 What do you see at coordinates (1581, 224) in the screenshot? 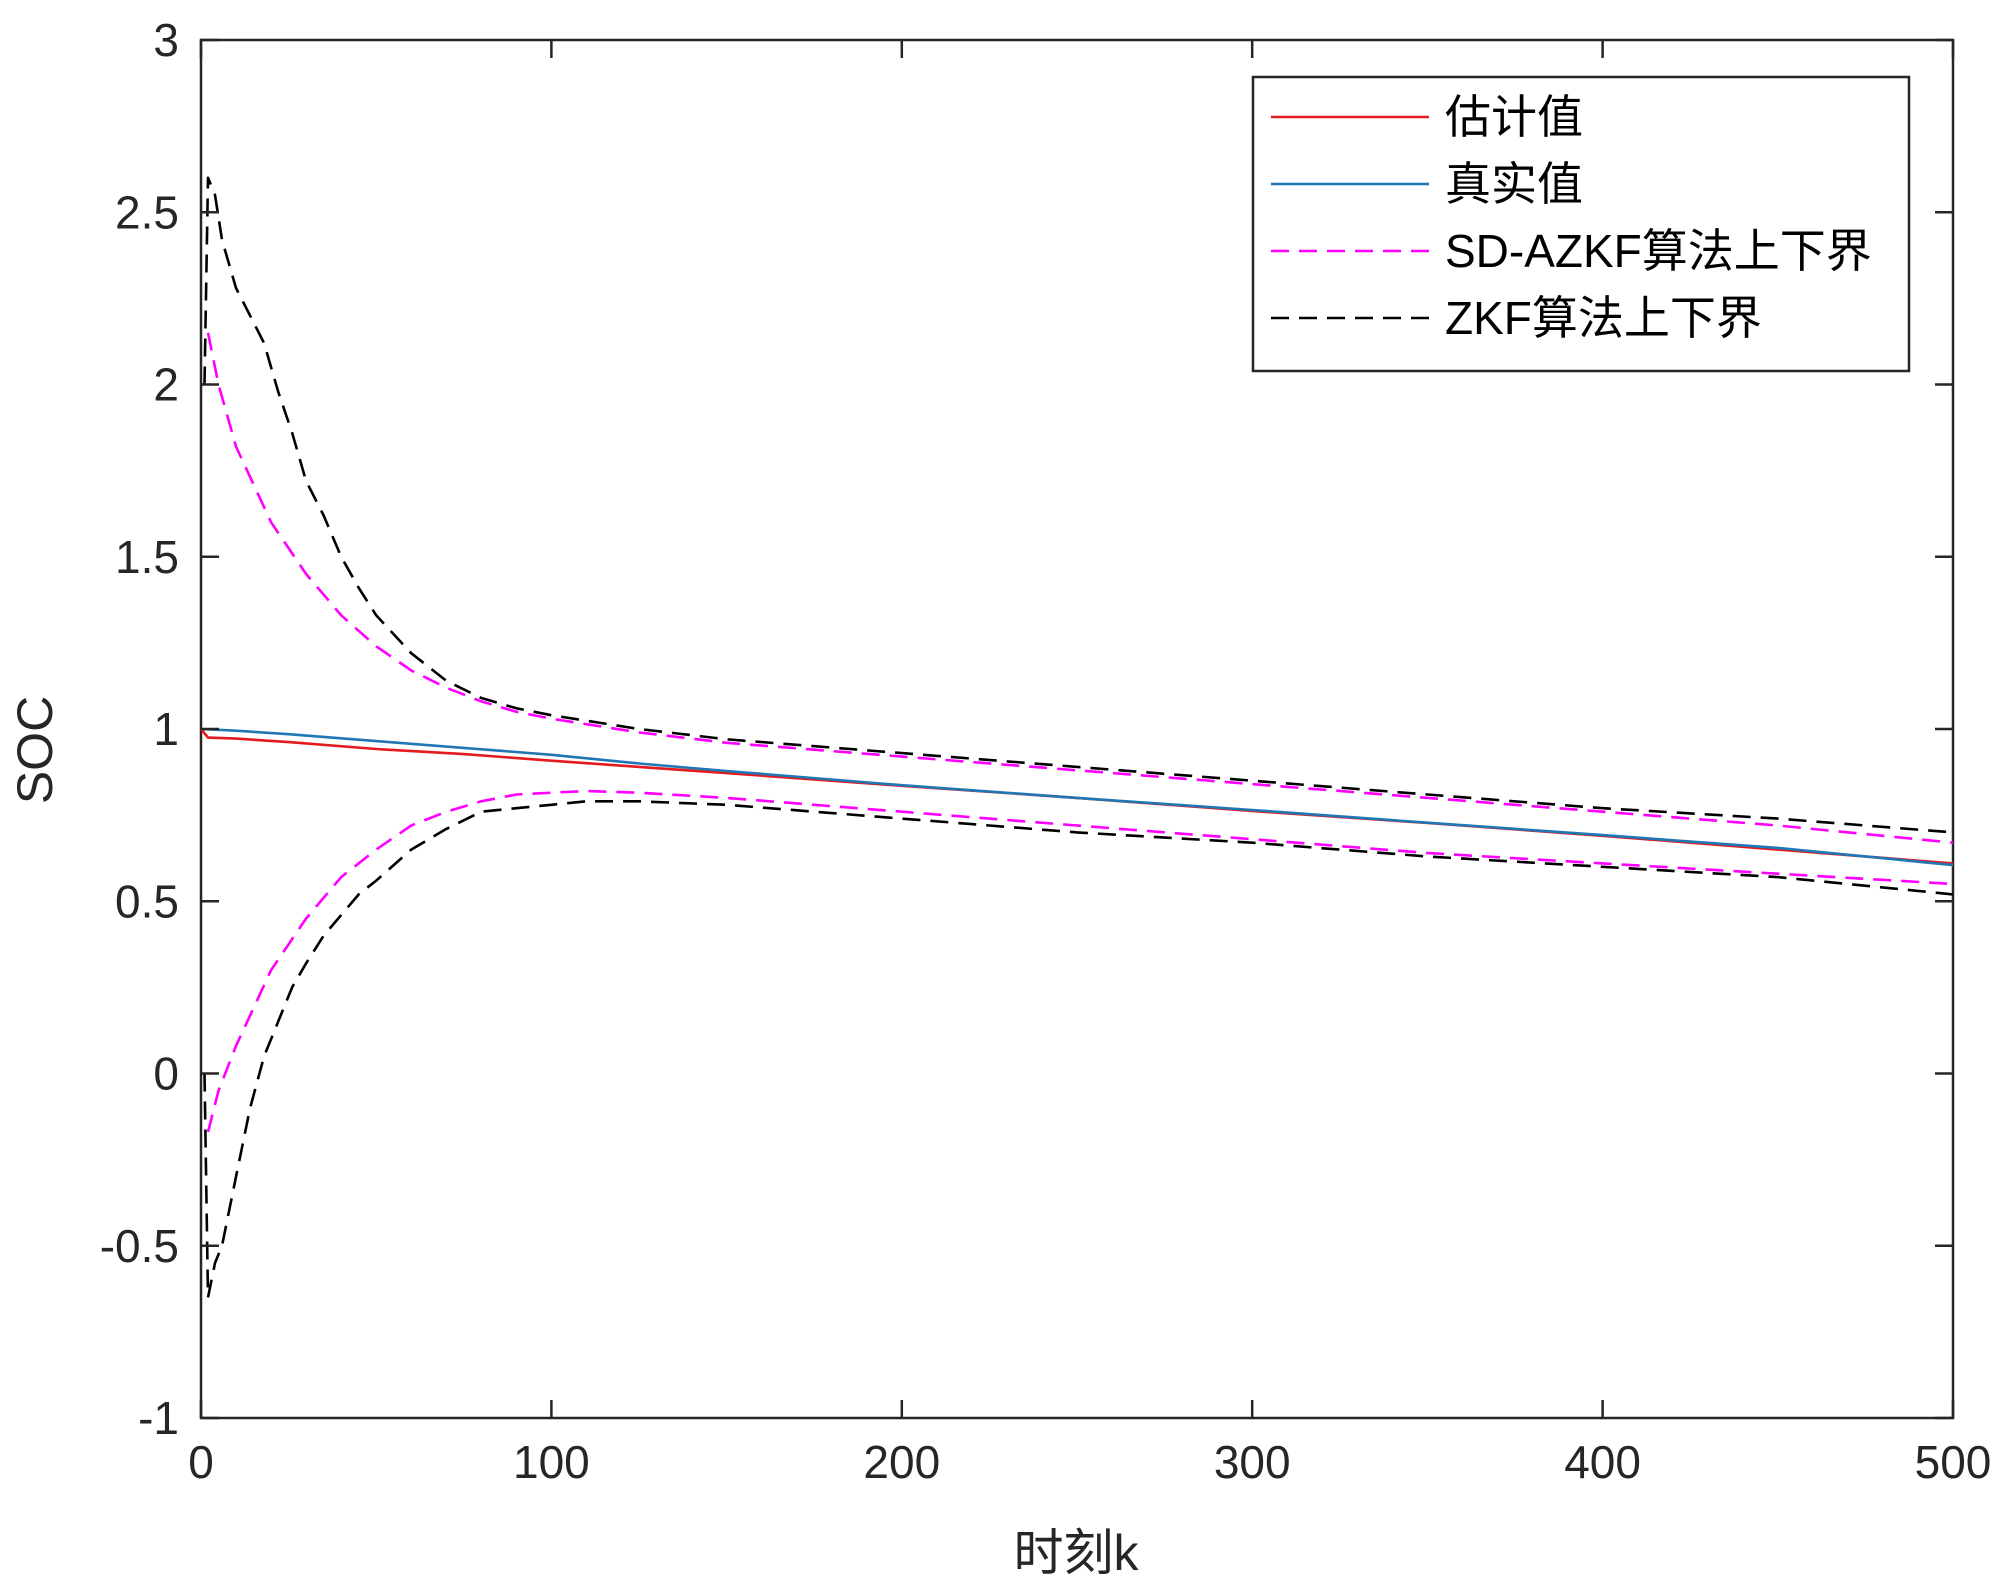
I see `legend-box` at bounding box center [1581, 224].